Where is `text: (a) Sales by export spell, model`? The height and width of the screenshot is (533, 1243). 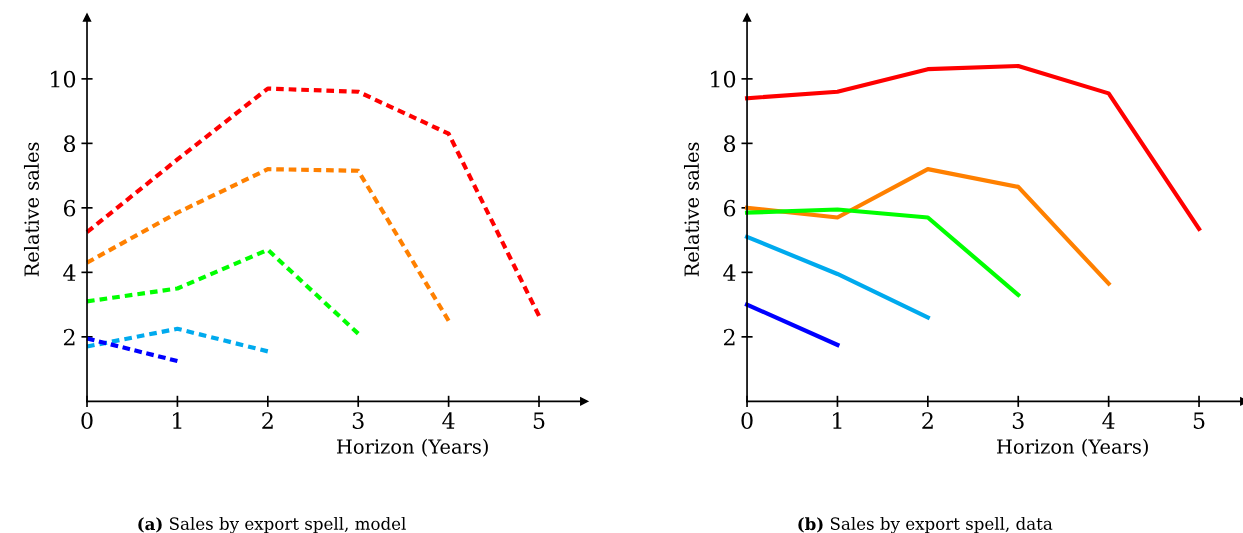 text: (a) Sales by export spell, model is located at coordinates (272, 525).